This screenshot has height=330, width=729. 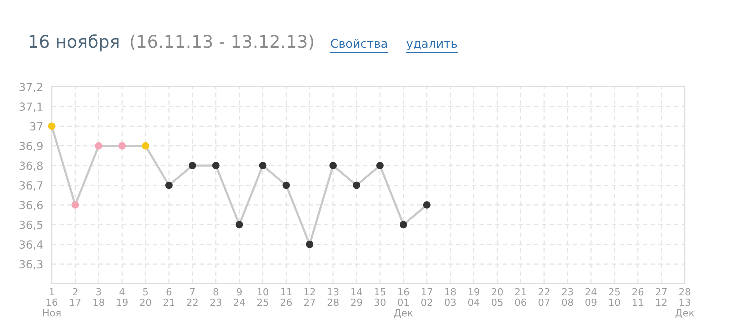 What do you see at coordinates (122, 297) in the screenshot?
I see `x-tick-label: 4 19` at bounding box center [122, 297].